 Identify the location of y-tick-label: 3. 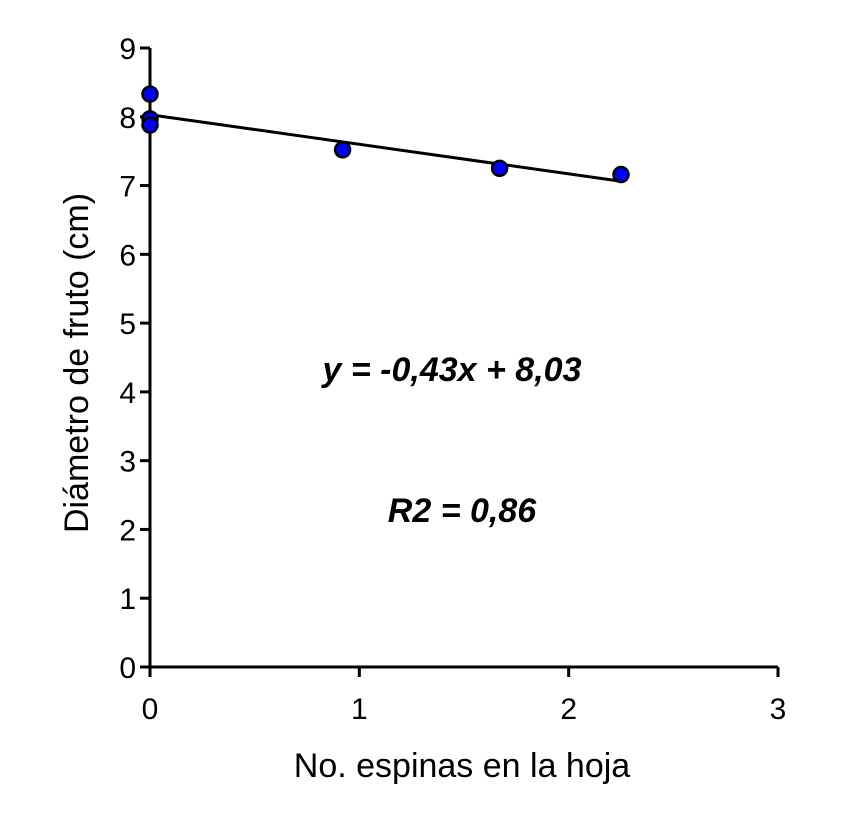
(127, 462).